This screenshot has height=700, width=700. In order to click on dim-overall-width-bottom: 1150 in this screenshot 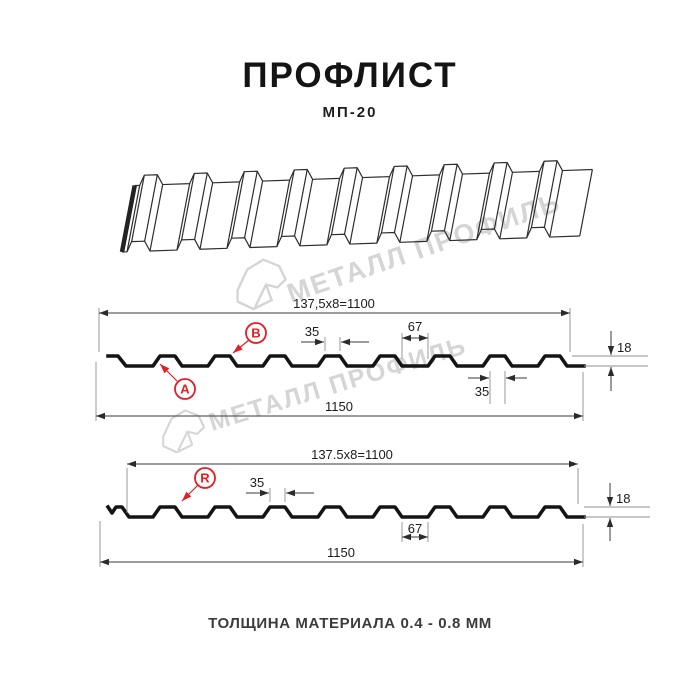, I will do `click(341, 544)`.